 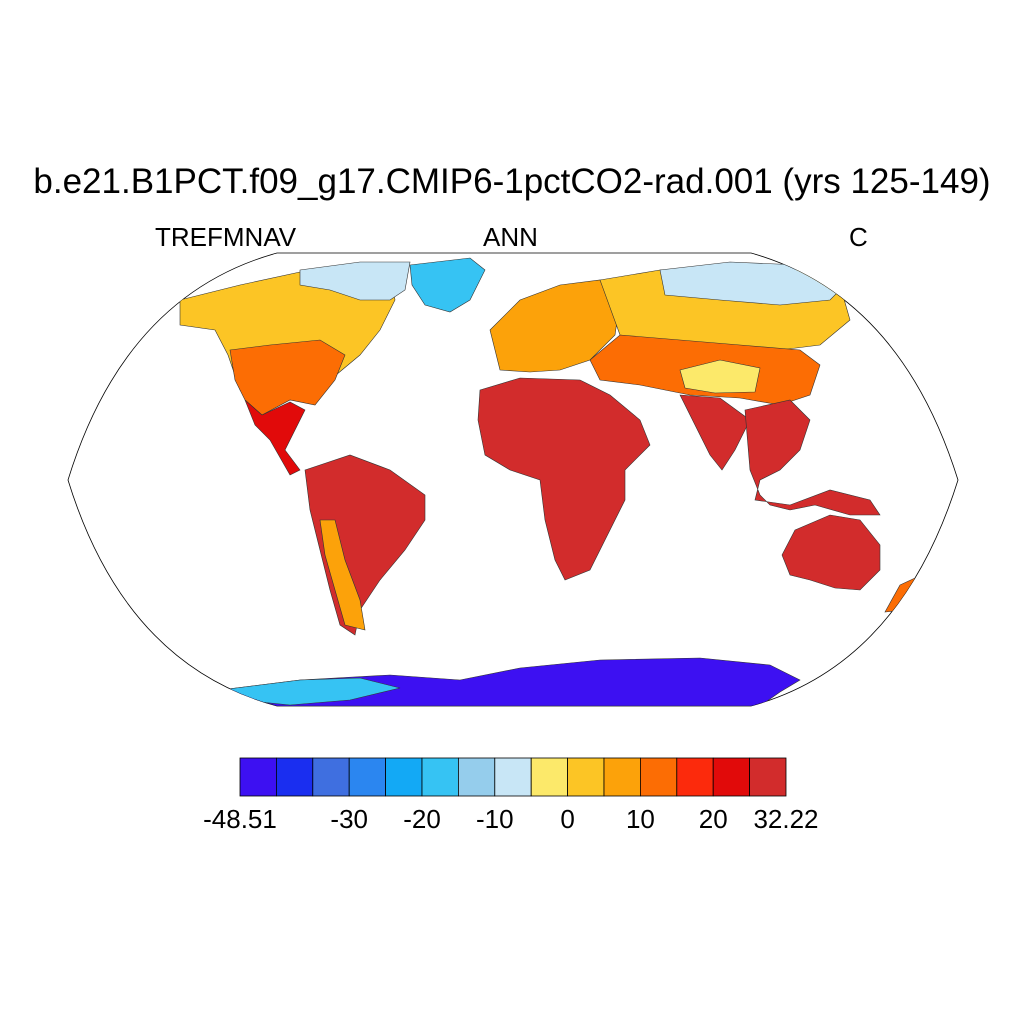 I want to click on colorbar-tick-label: -48.51, so click(x=240, y=819).